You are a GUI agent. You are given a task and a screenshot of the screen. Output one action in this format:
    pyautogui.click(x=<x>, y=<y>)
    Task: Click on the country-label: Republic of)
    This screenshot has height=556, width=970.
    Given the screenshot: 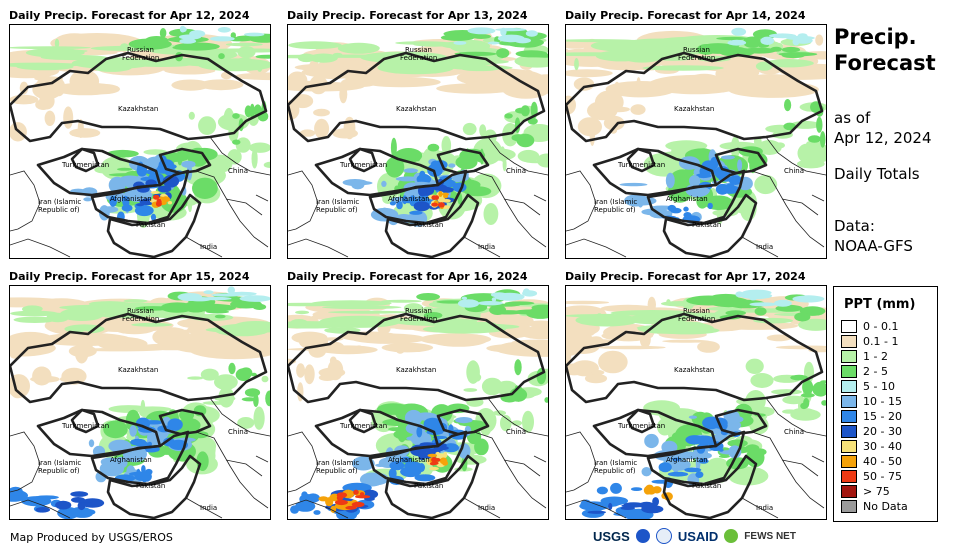 What is the action you would take?
    pyautogui.click(x=59, y=471)
    